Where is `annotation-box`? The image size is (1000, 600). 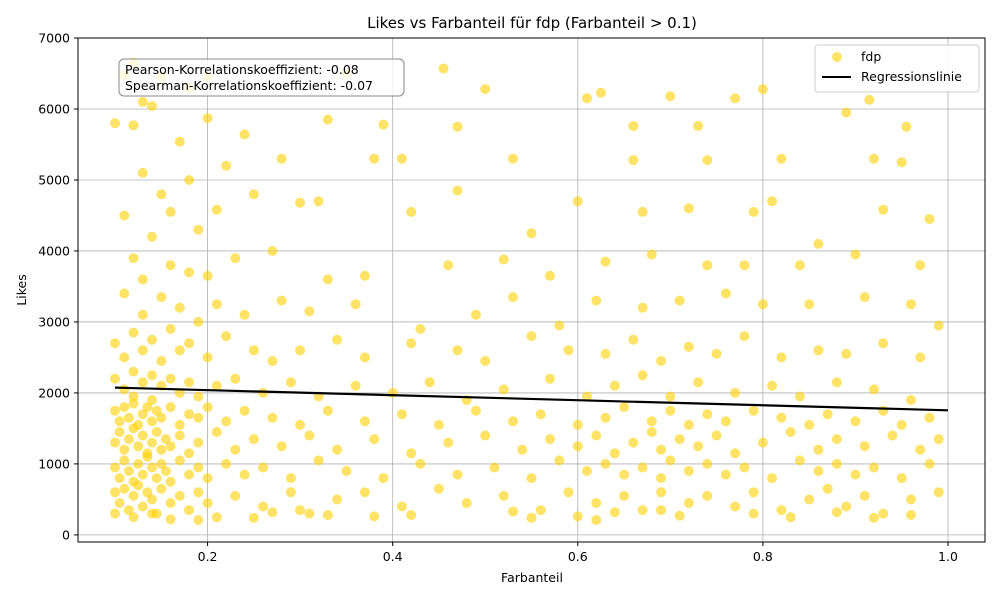
annotation-box is located at coordinates (261, 77).